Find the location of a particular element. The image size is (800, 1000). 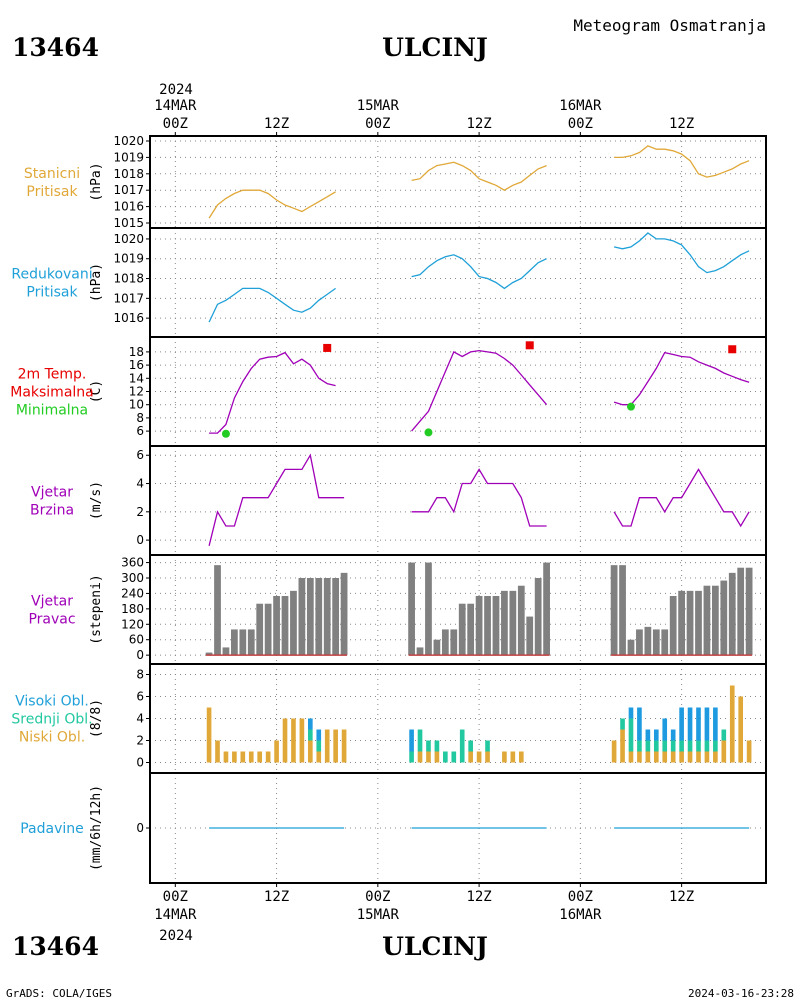

y-tick-label: 180 is located at coordinates (132, 609).